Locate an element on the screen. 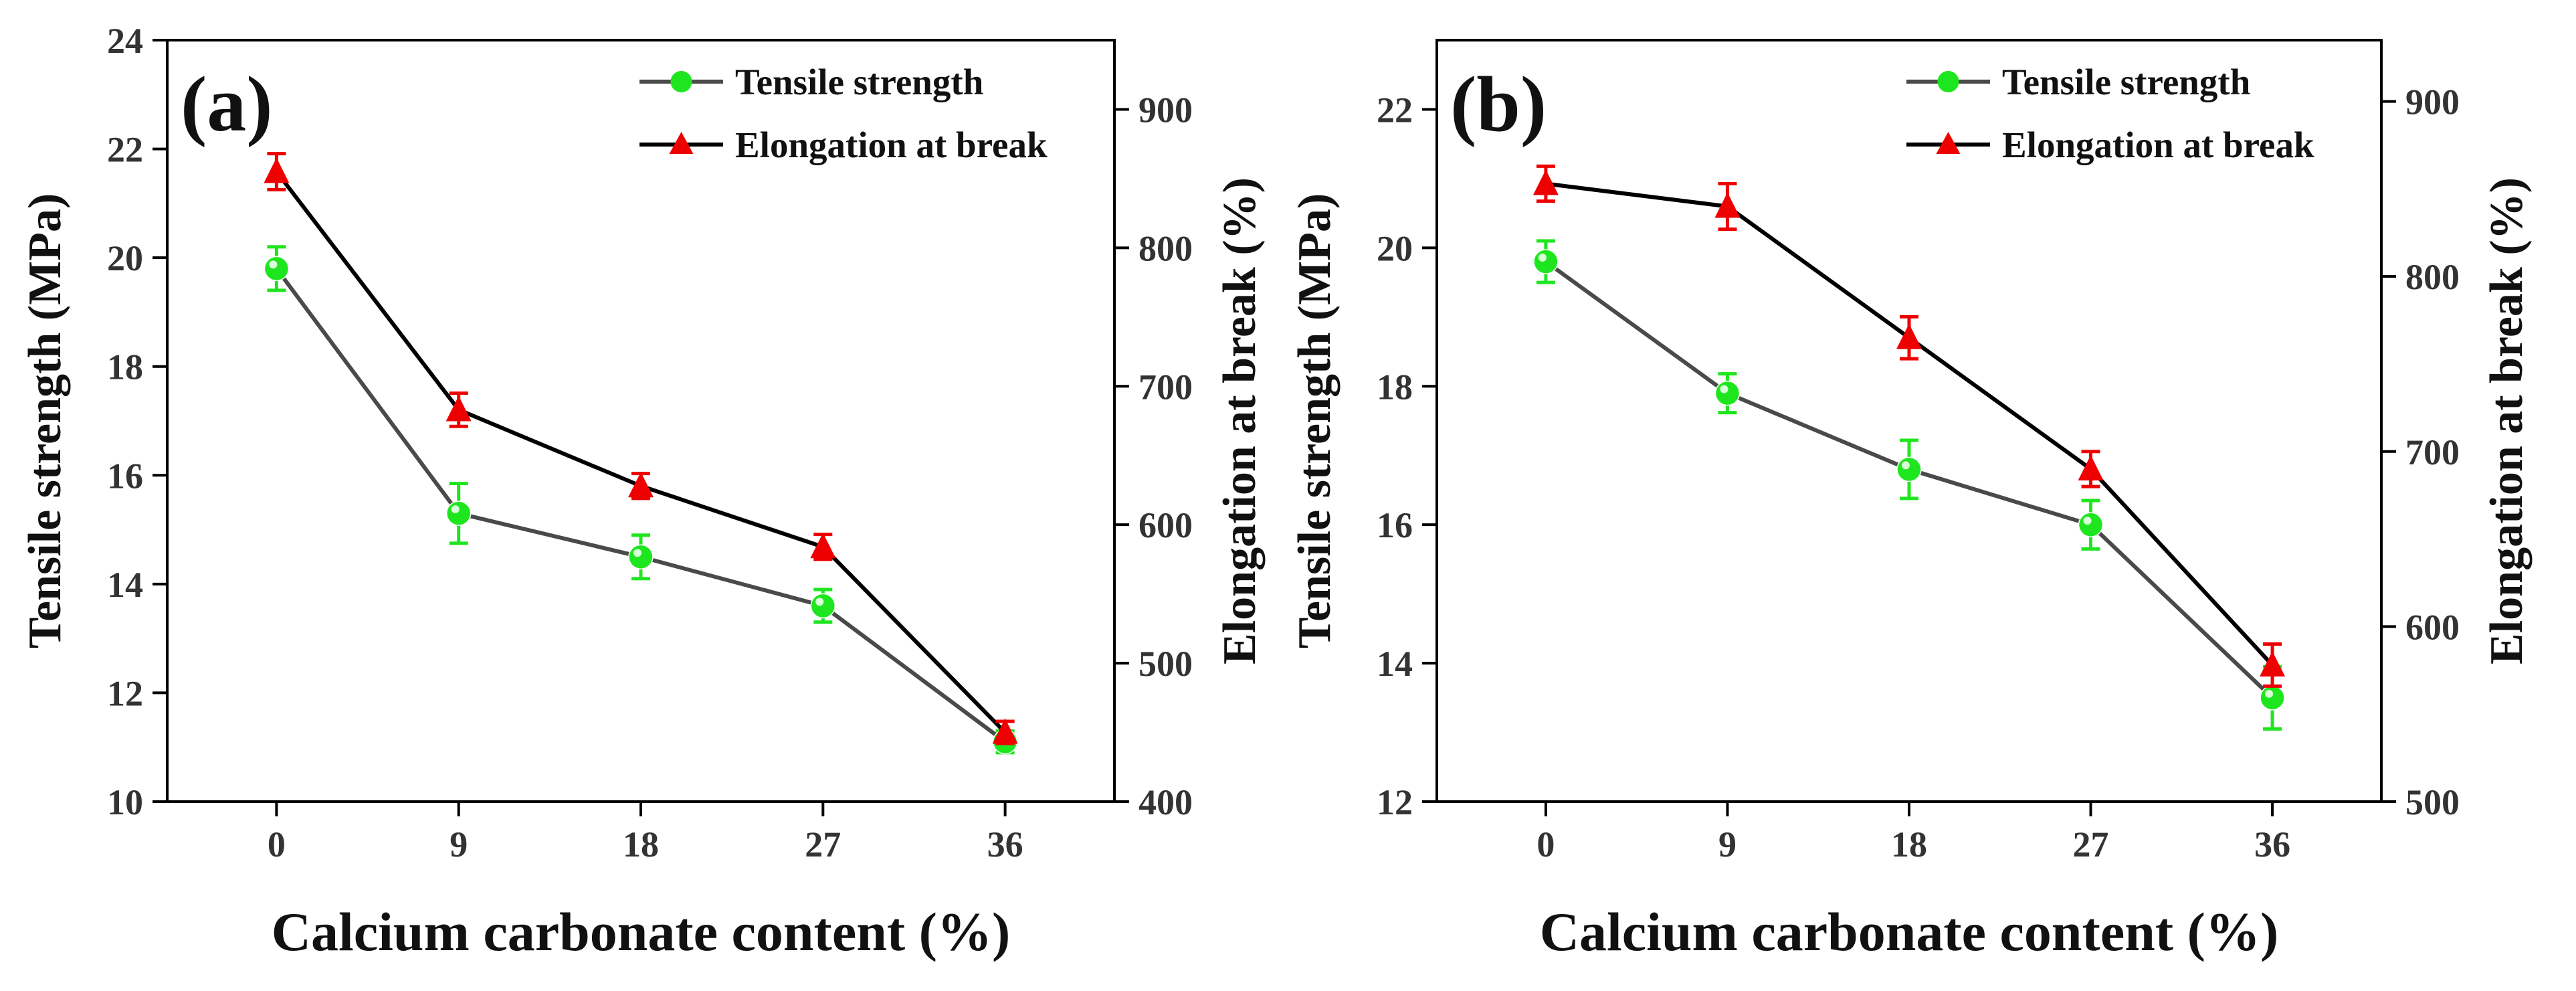  y-left-tick-label: 24 is located at coordinates (125, 41).